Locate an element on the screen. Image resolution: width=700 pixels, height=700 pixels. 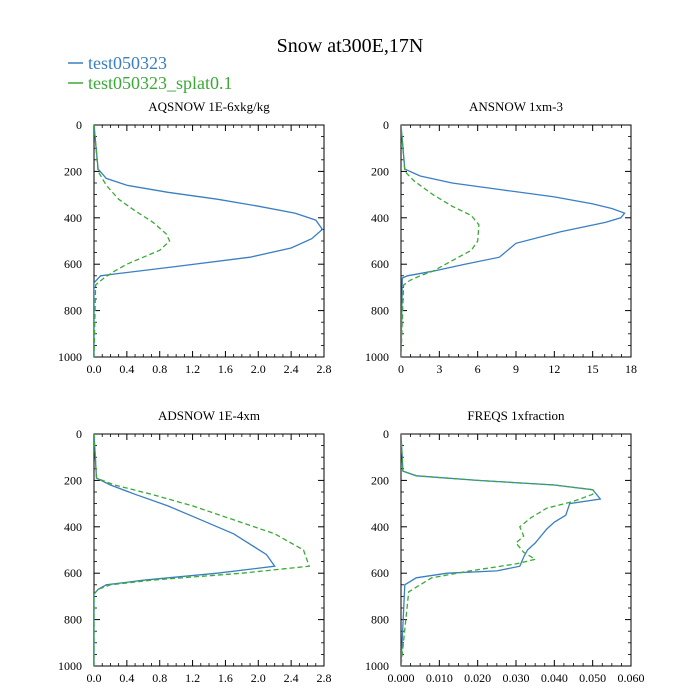
freqs-ytick-label: 200 is located at coordinates (380, 480).